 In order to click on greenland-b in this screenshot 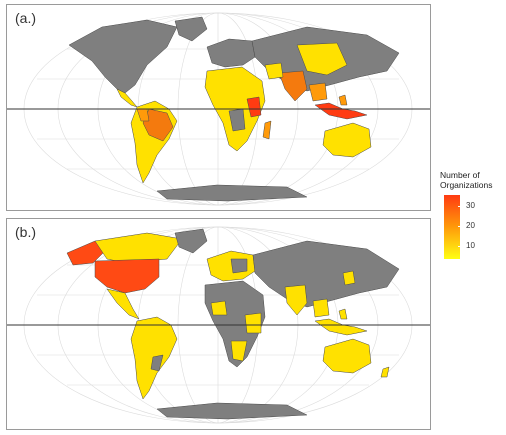, I will do `click(191, 241)`.